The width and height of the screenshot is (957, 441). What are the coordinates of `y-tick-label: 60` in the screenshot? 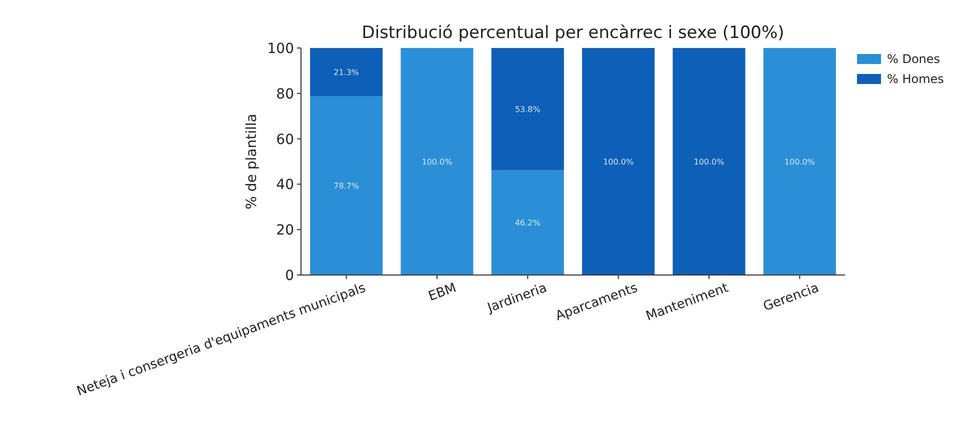 It's located at (285, 140).